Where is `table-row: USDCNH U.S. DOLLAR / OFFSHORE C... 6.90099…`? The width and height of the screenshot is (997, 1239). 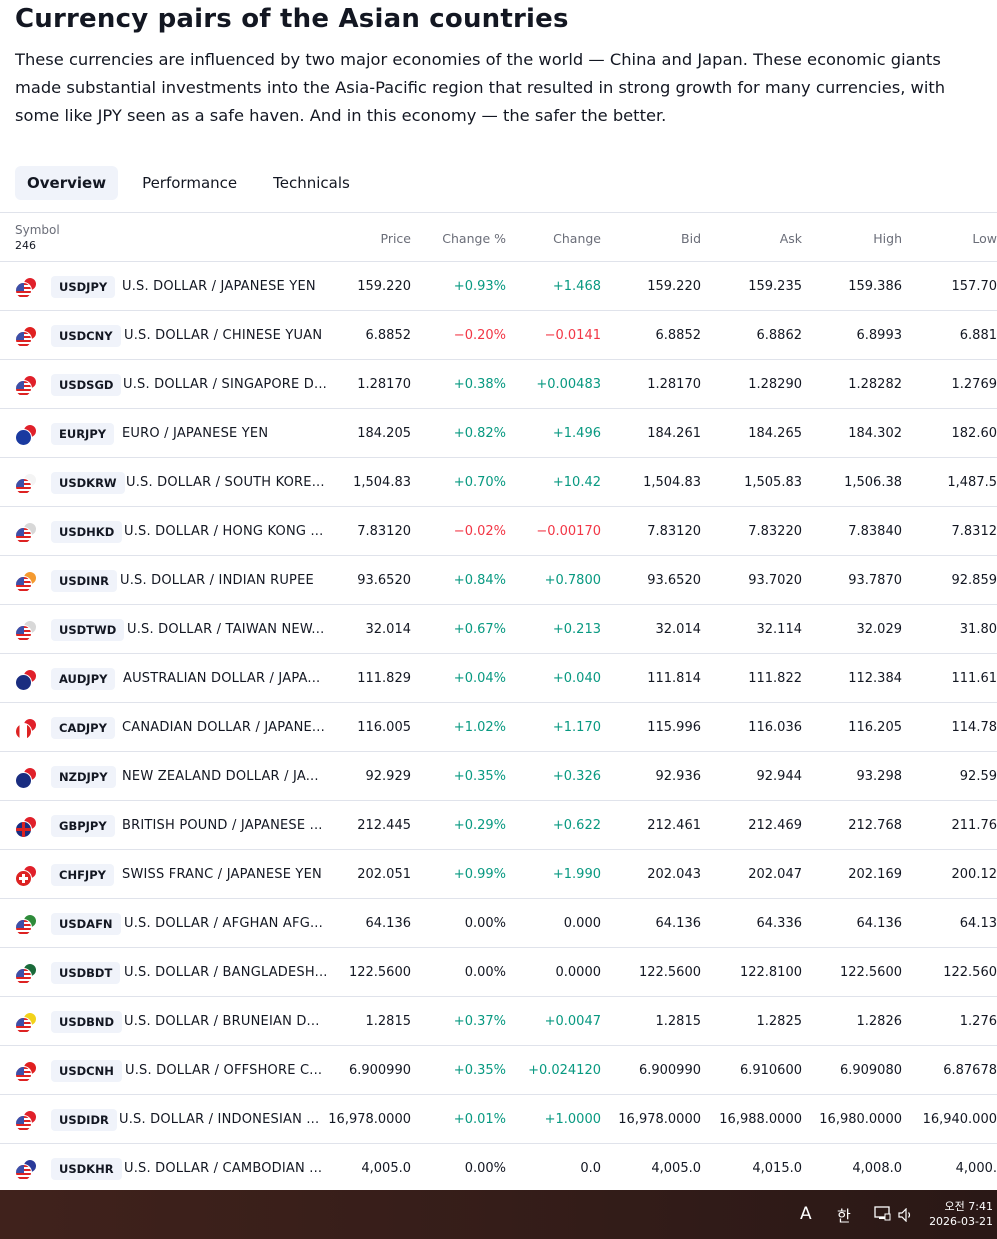
table-row: USDCNH U.S. DOLLAR / OFFSHORE C... 6.90099… is located at coordinates (498, 1070).